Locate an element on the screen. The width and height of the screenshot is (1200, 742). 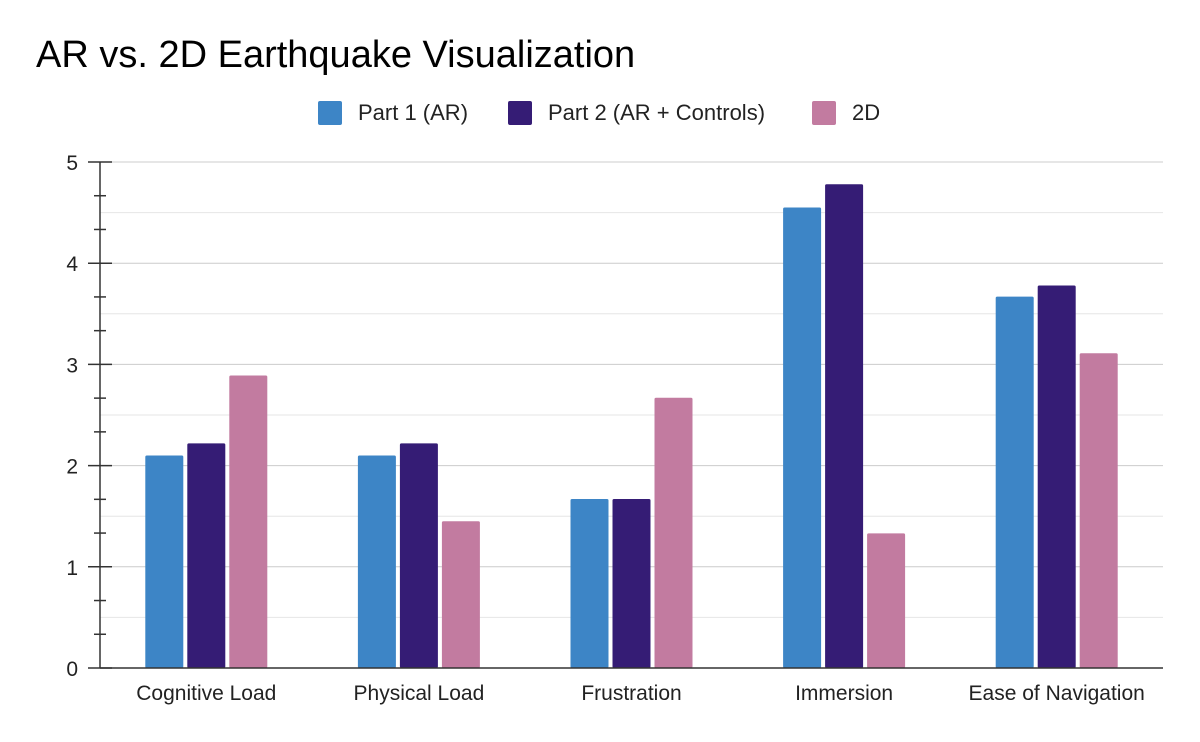
legend-item-2d: 2D is located at coordinates (846, 113).